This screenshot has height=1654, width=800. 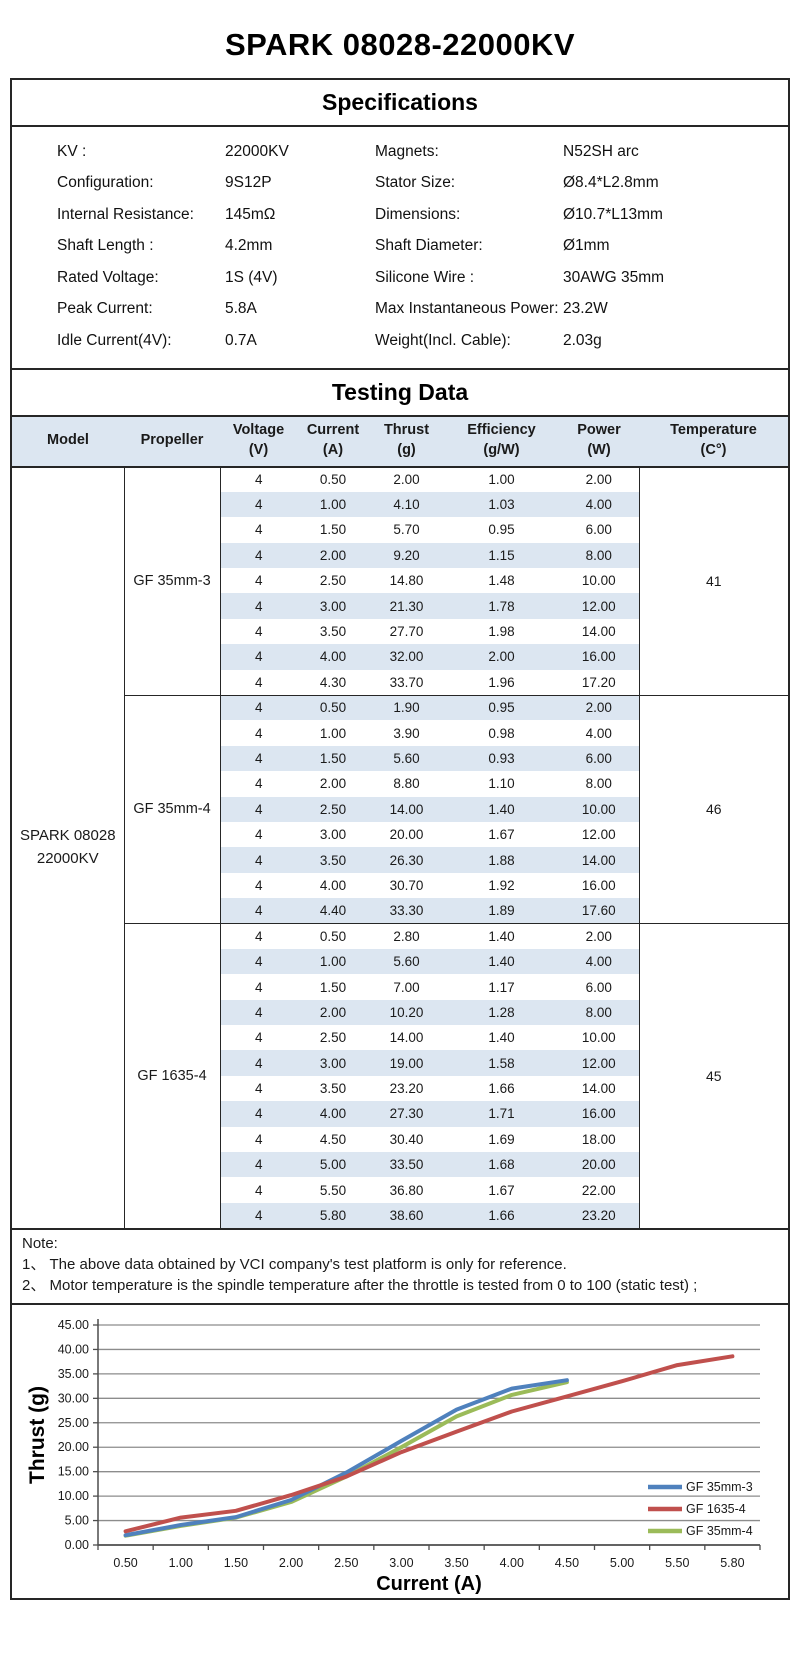 What do you see at coordinates (406, 1139) in the screenshot?
I see `data-cell: 30.40` at bounding box center [406, 1139].